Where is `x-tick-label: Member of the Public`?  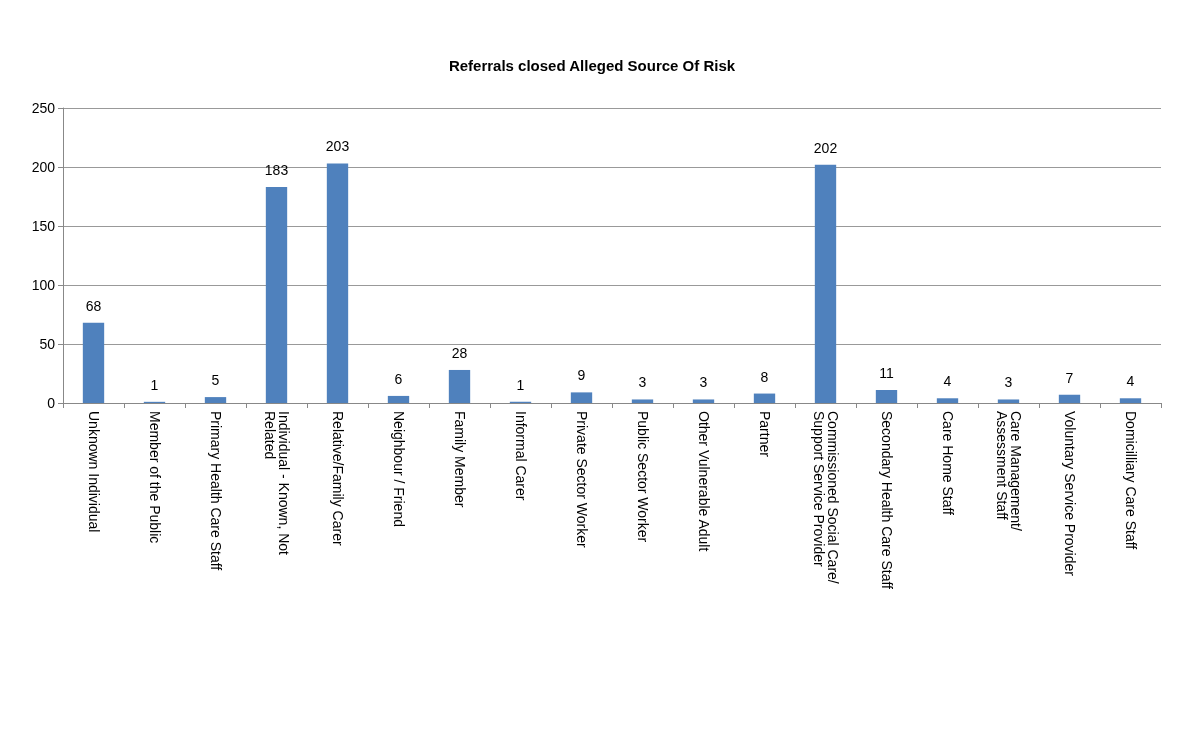
x-tick-label: Member of the Public is located at coordinates (154, 477).